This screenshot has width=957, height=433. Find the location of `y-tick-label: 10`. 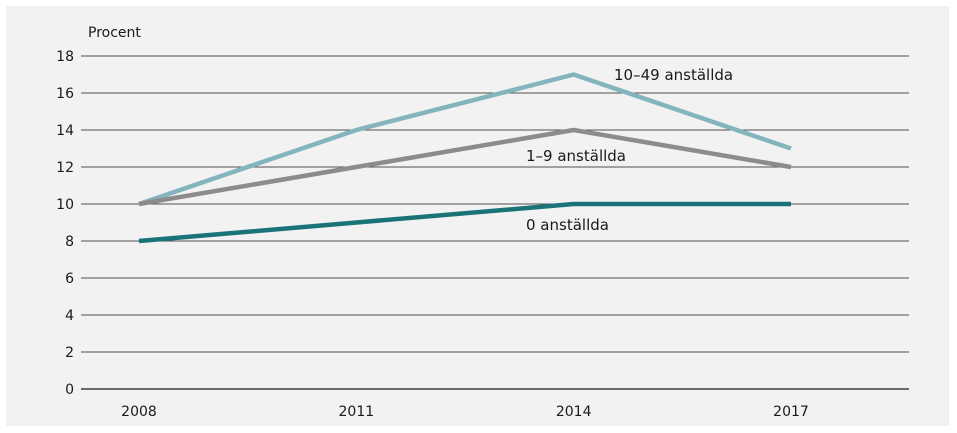

y-tick-label: 10 is located at coordinates (65, 205).